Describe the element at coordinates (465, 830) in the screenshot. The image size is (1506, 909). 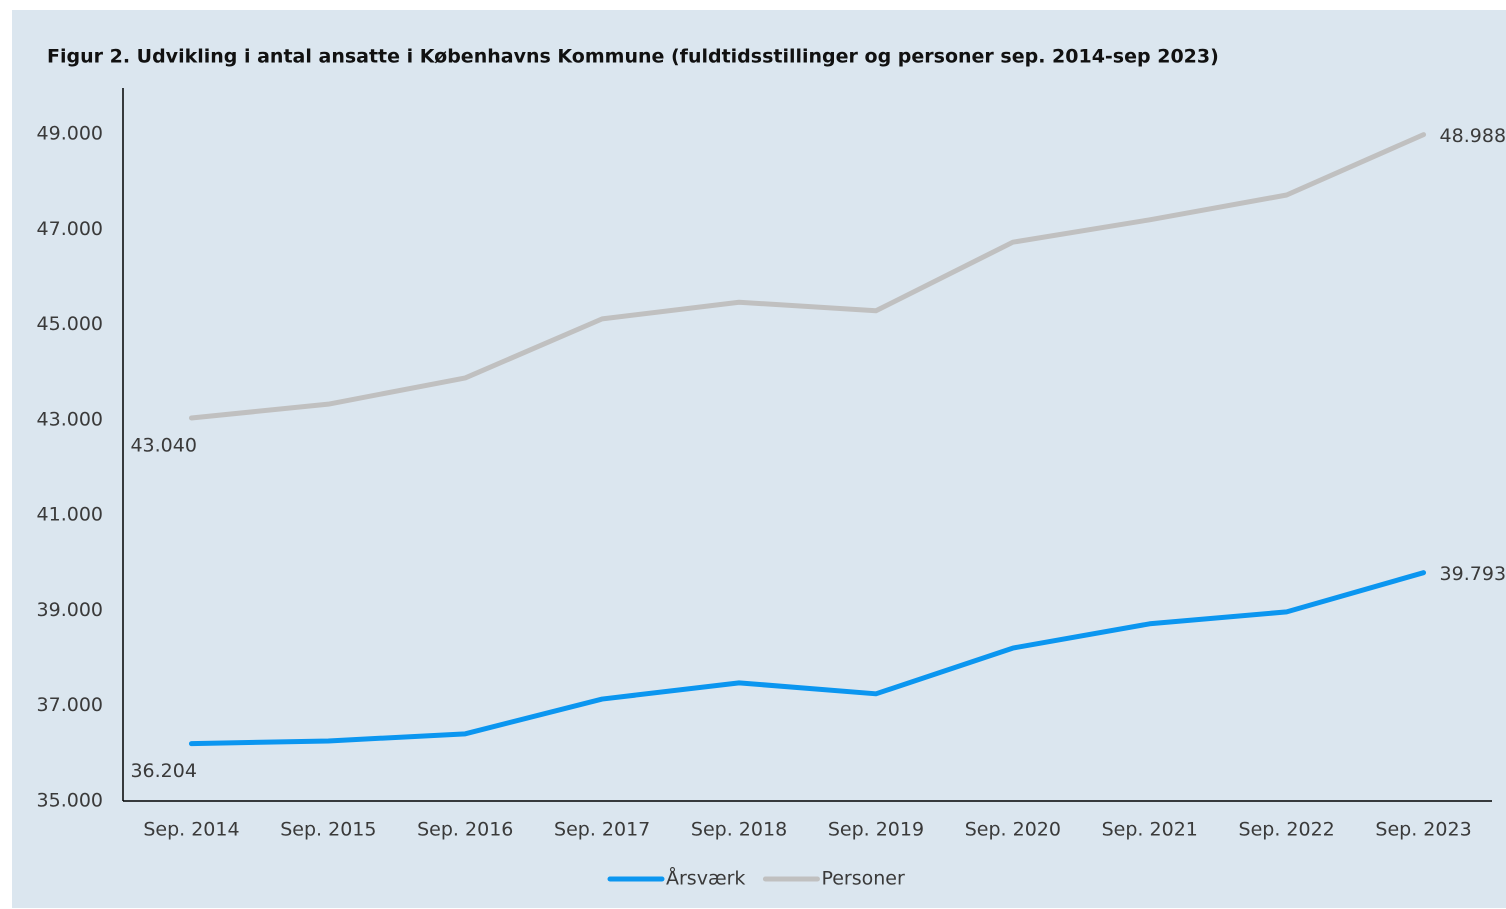
I see `x-tick-label: Sep. 2016` at that location.